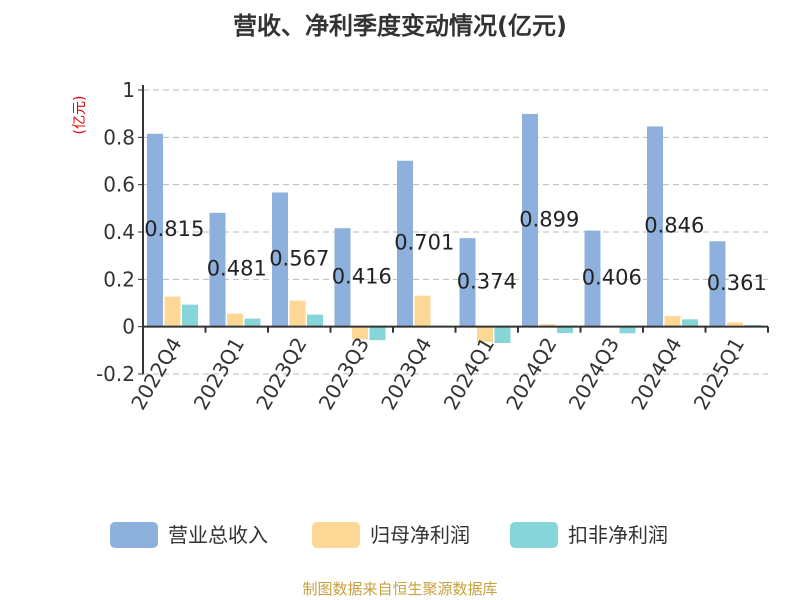  Describe the element at coordinates (362, 276) in the screenshot. I see `data-label: 0.416` at that location.